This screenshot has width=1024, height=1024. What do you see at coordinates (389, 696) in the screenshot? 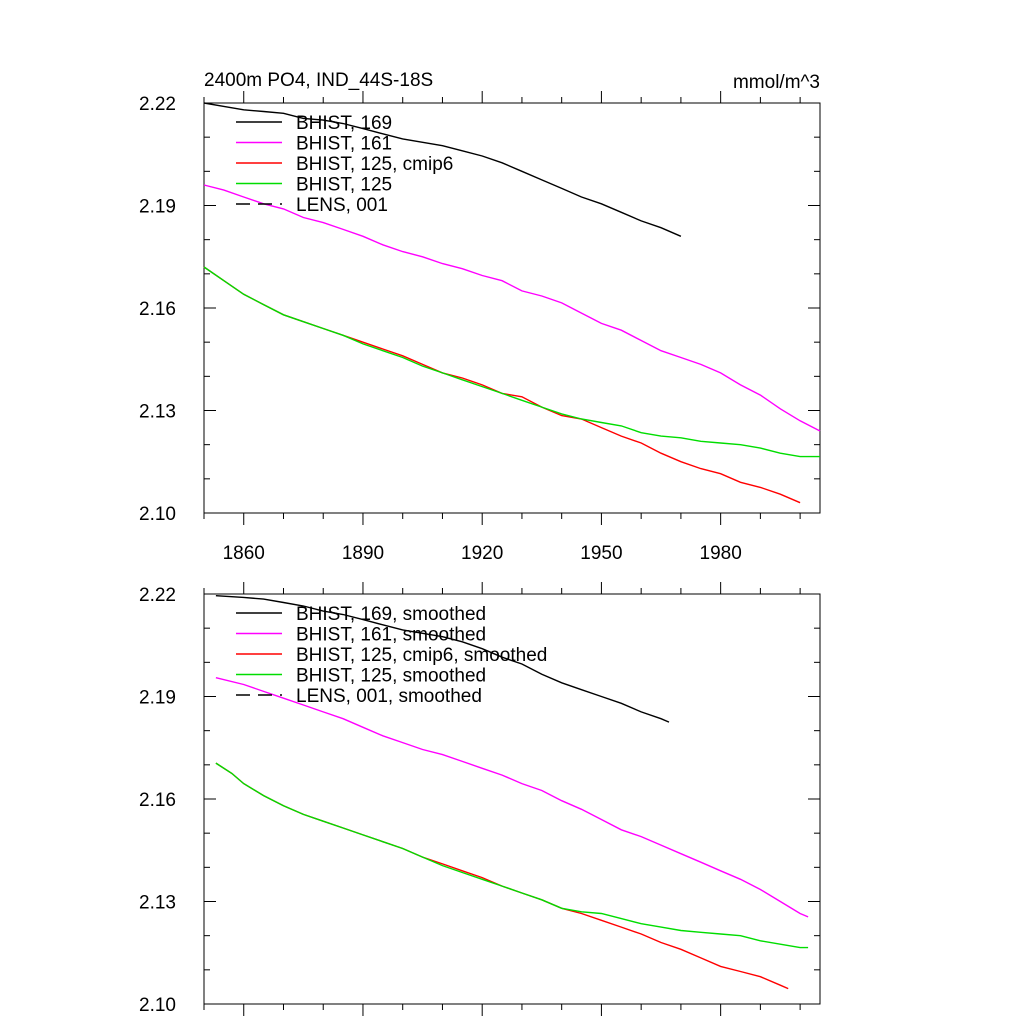
I see `legend-label: LENS, 001, smoothed` at bounding box center [389, 696].